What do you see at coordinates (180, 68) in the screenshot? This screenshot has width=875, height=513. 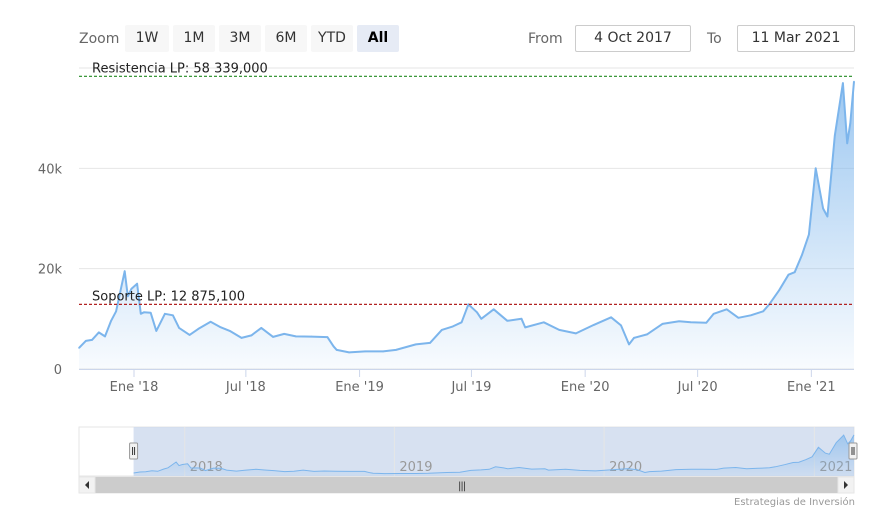 I see `resistance-label: Resistencia LP: 58 339,000` at bounding box center [180, 68].